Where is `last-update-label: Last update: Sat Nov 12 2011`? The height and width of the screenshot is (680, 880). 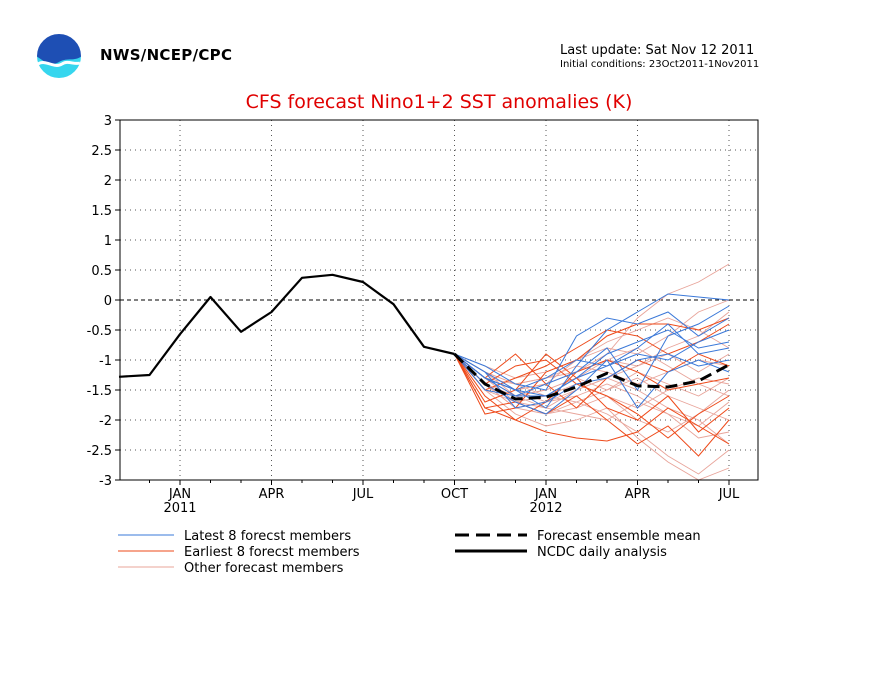 last-update-label: Last update: Sat Nov 12 2011 is located at coordinates (657, 50).